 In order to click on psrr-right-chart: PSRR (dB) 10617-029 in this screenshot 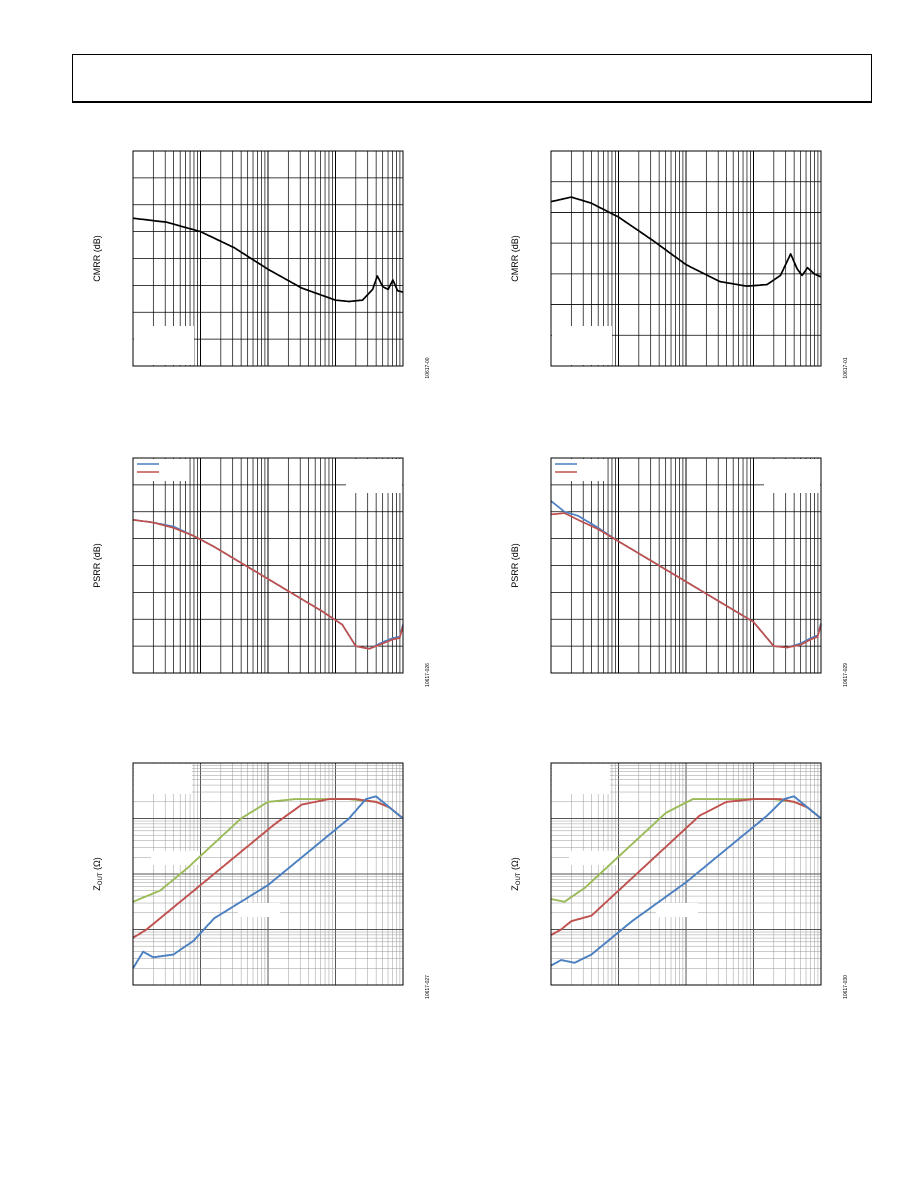, I will do `click(679, 572)`.